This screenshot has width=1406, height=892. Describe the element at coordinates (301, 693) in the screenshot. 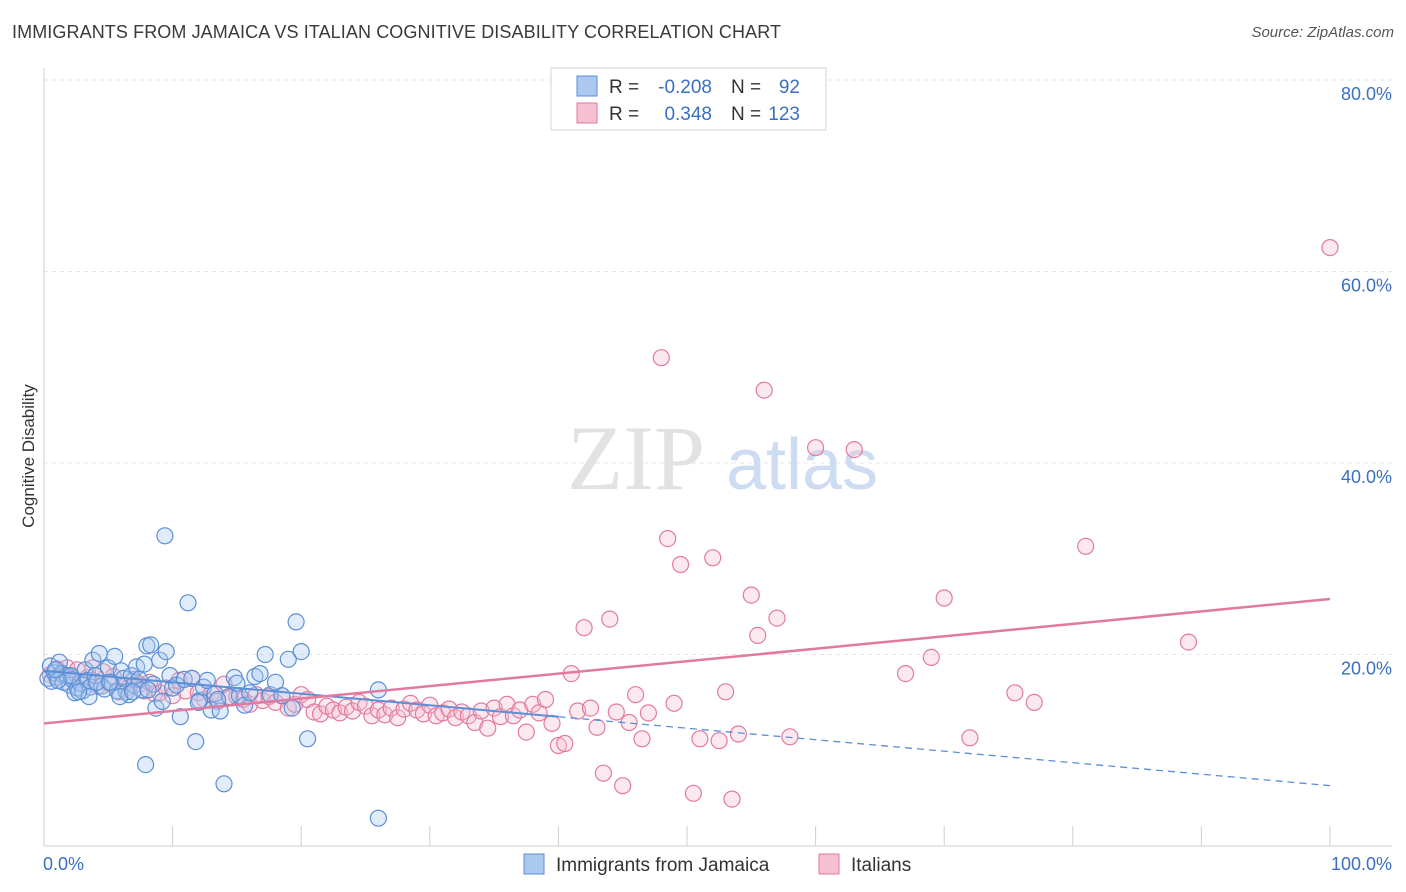

I see `jamaica-trend-solid` at that location.